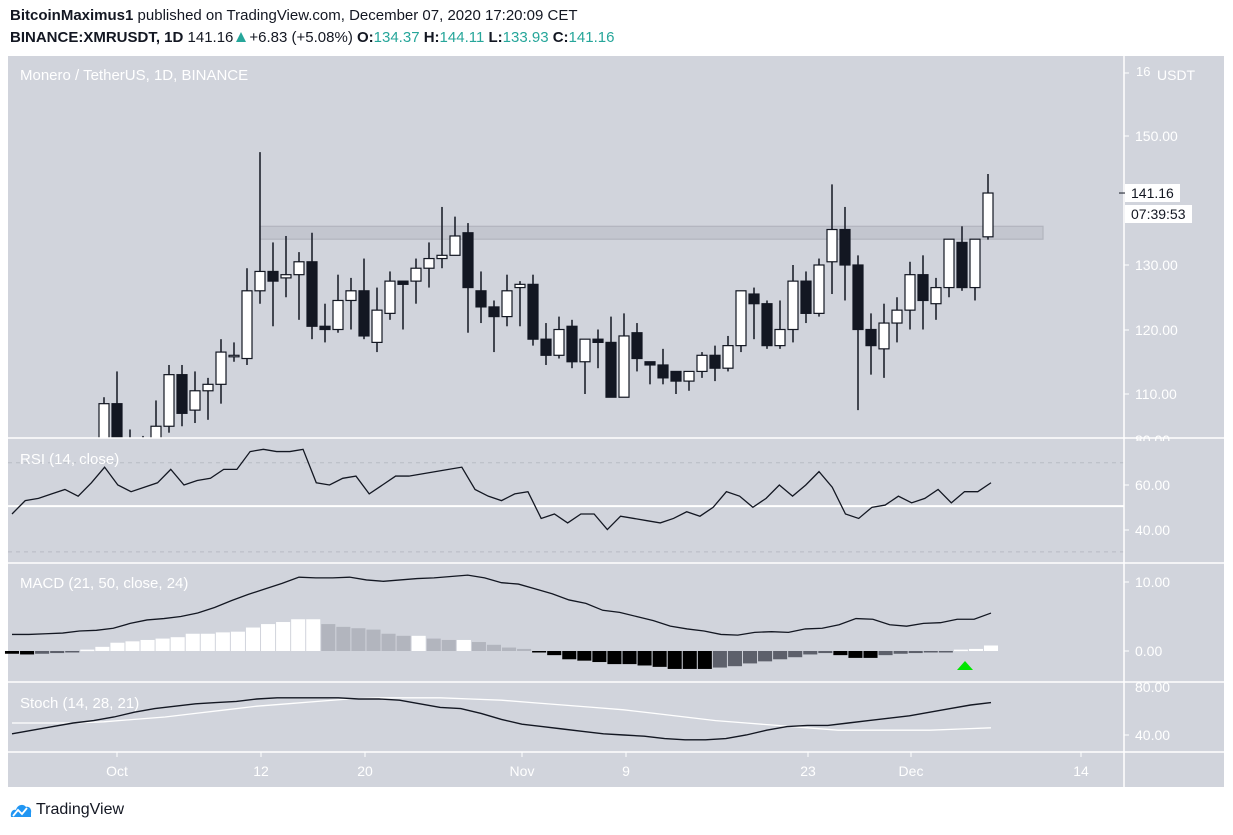 This screenshot has width=1233, height=835. What do you see at coordinates (911, 771) in the screenshot?
I see `time-tick-dec: Dec` at bounding box center [911, 771].